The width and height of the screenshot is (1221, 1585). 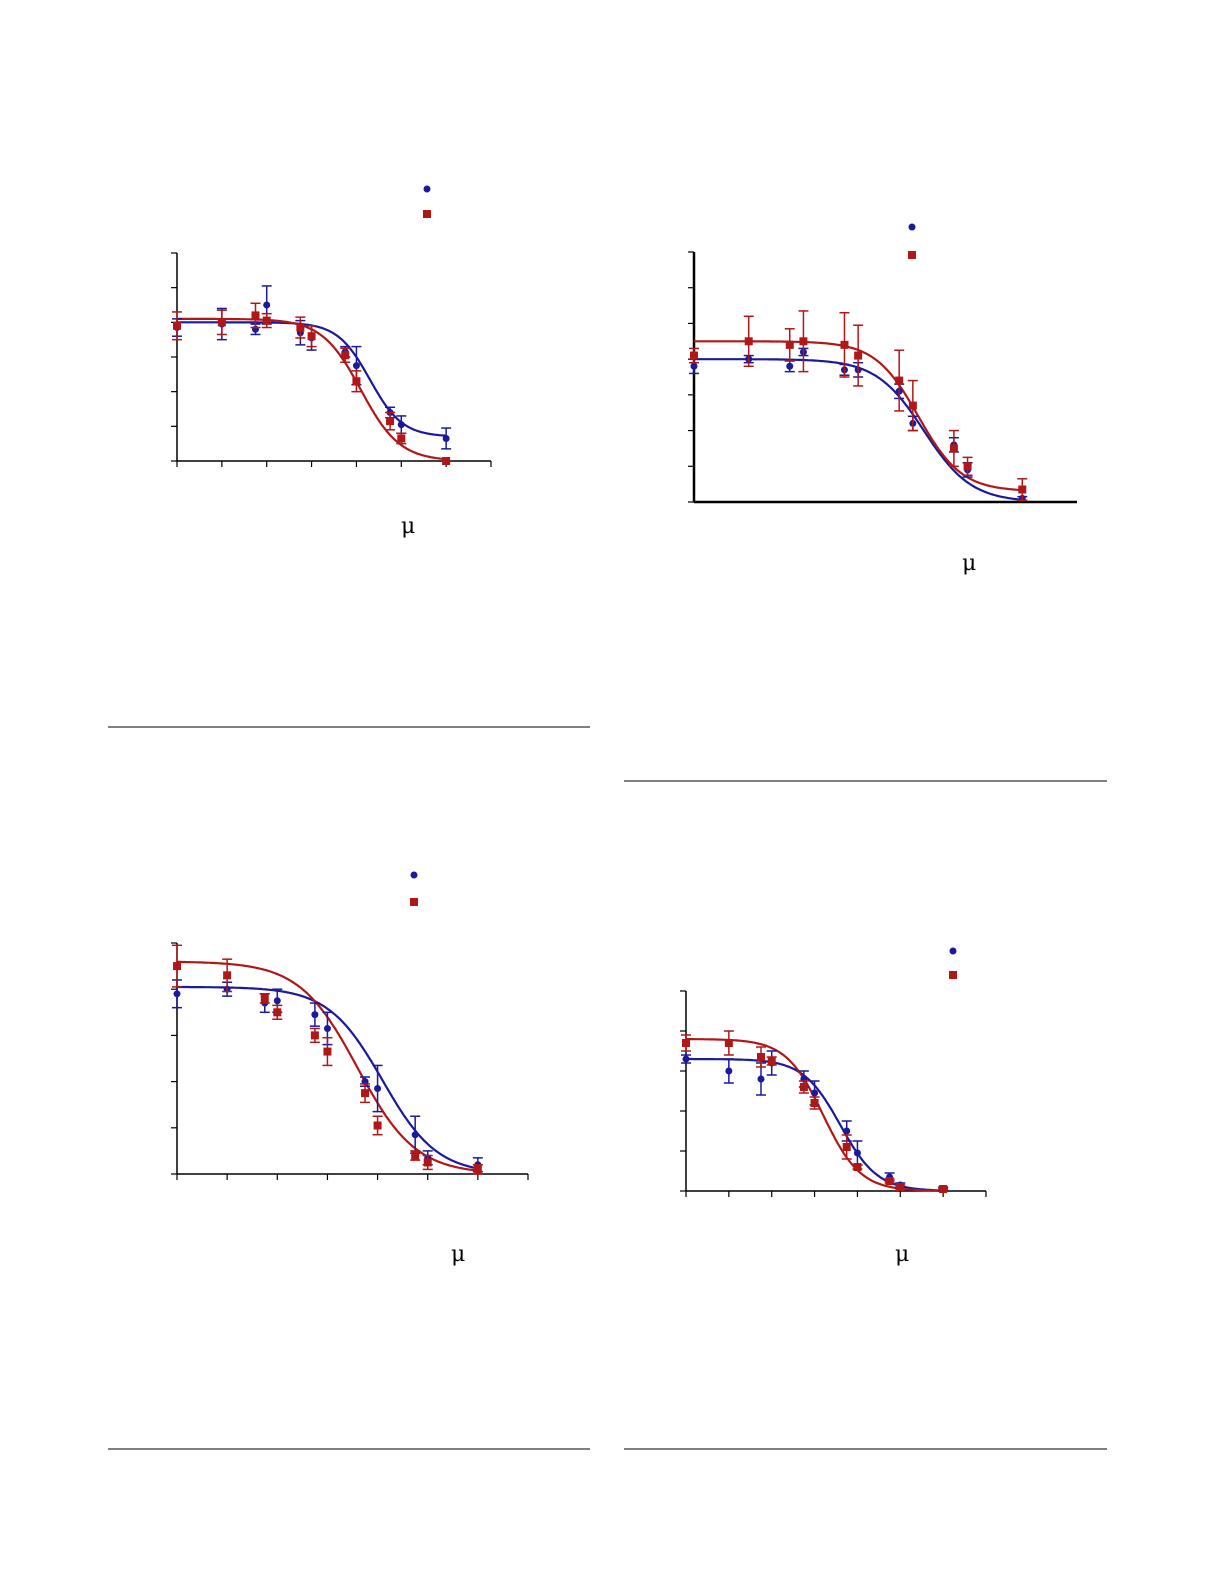 What do you see at coordinates (458, 1254) in the screenshot?
I see `panel-3-unit-symbol: μ` at bounding box center [458, 1254].